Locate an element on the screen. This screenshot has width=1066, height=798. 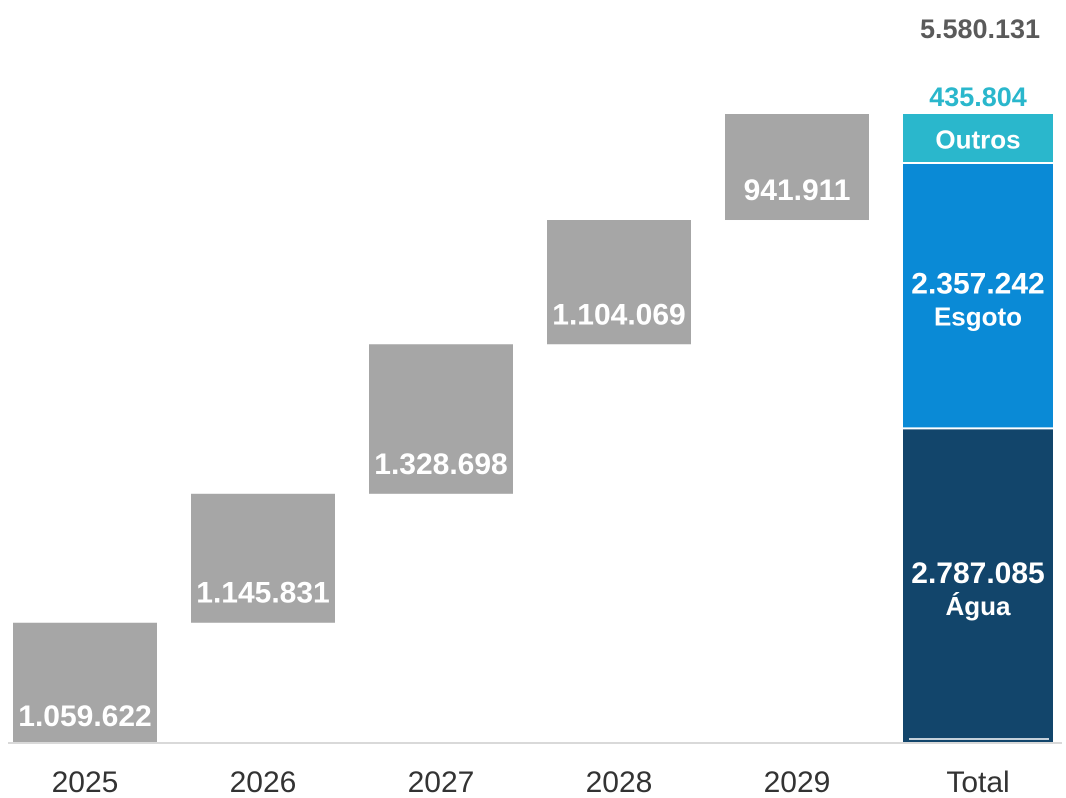
bar-value-label: 1.328.698 is located at coordinates (440, 464).